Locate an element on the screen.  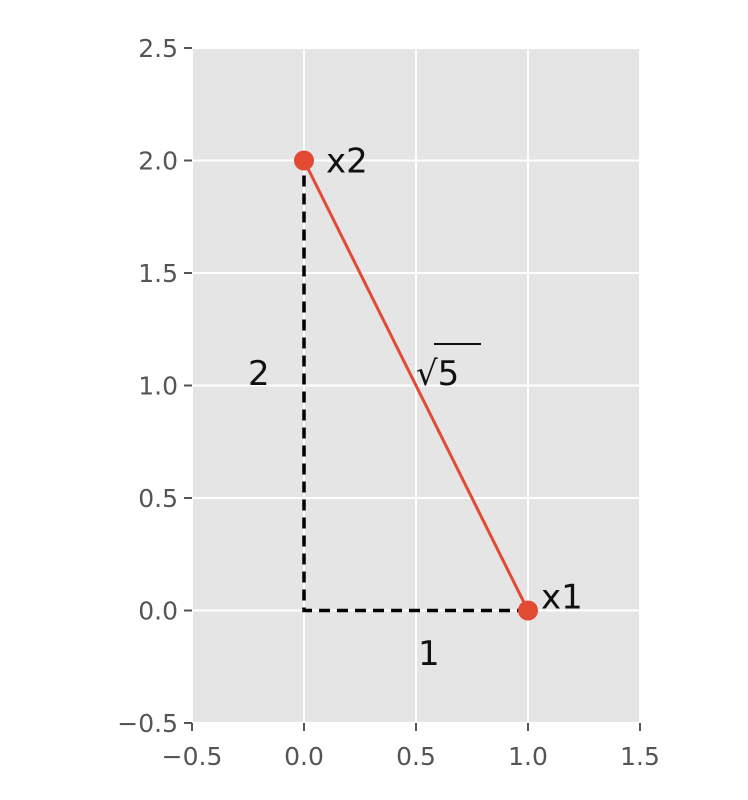
point-label: x2 is located at coordinates (347, 162).